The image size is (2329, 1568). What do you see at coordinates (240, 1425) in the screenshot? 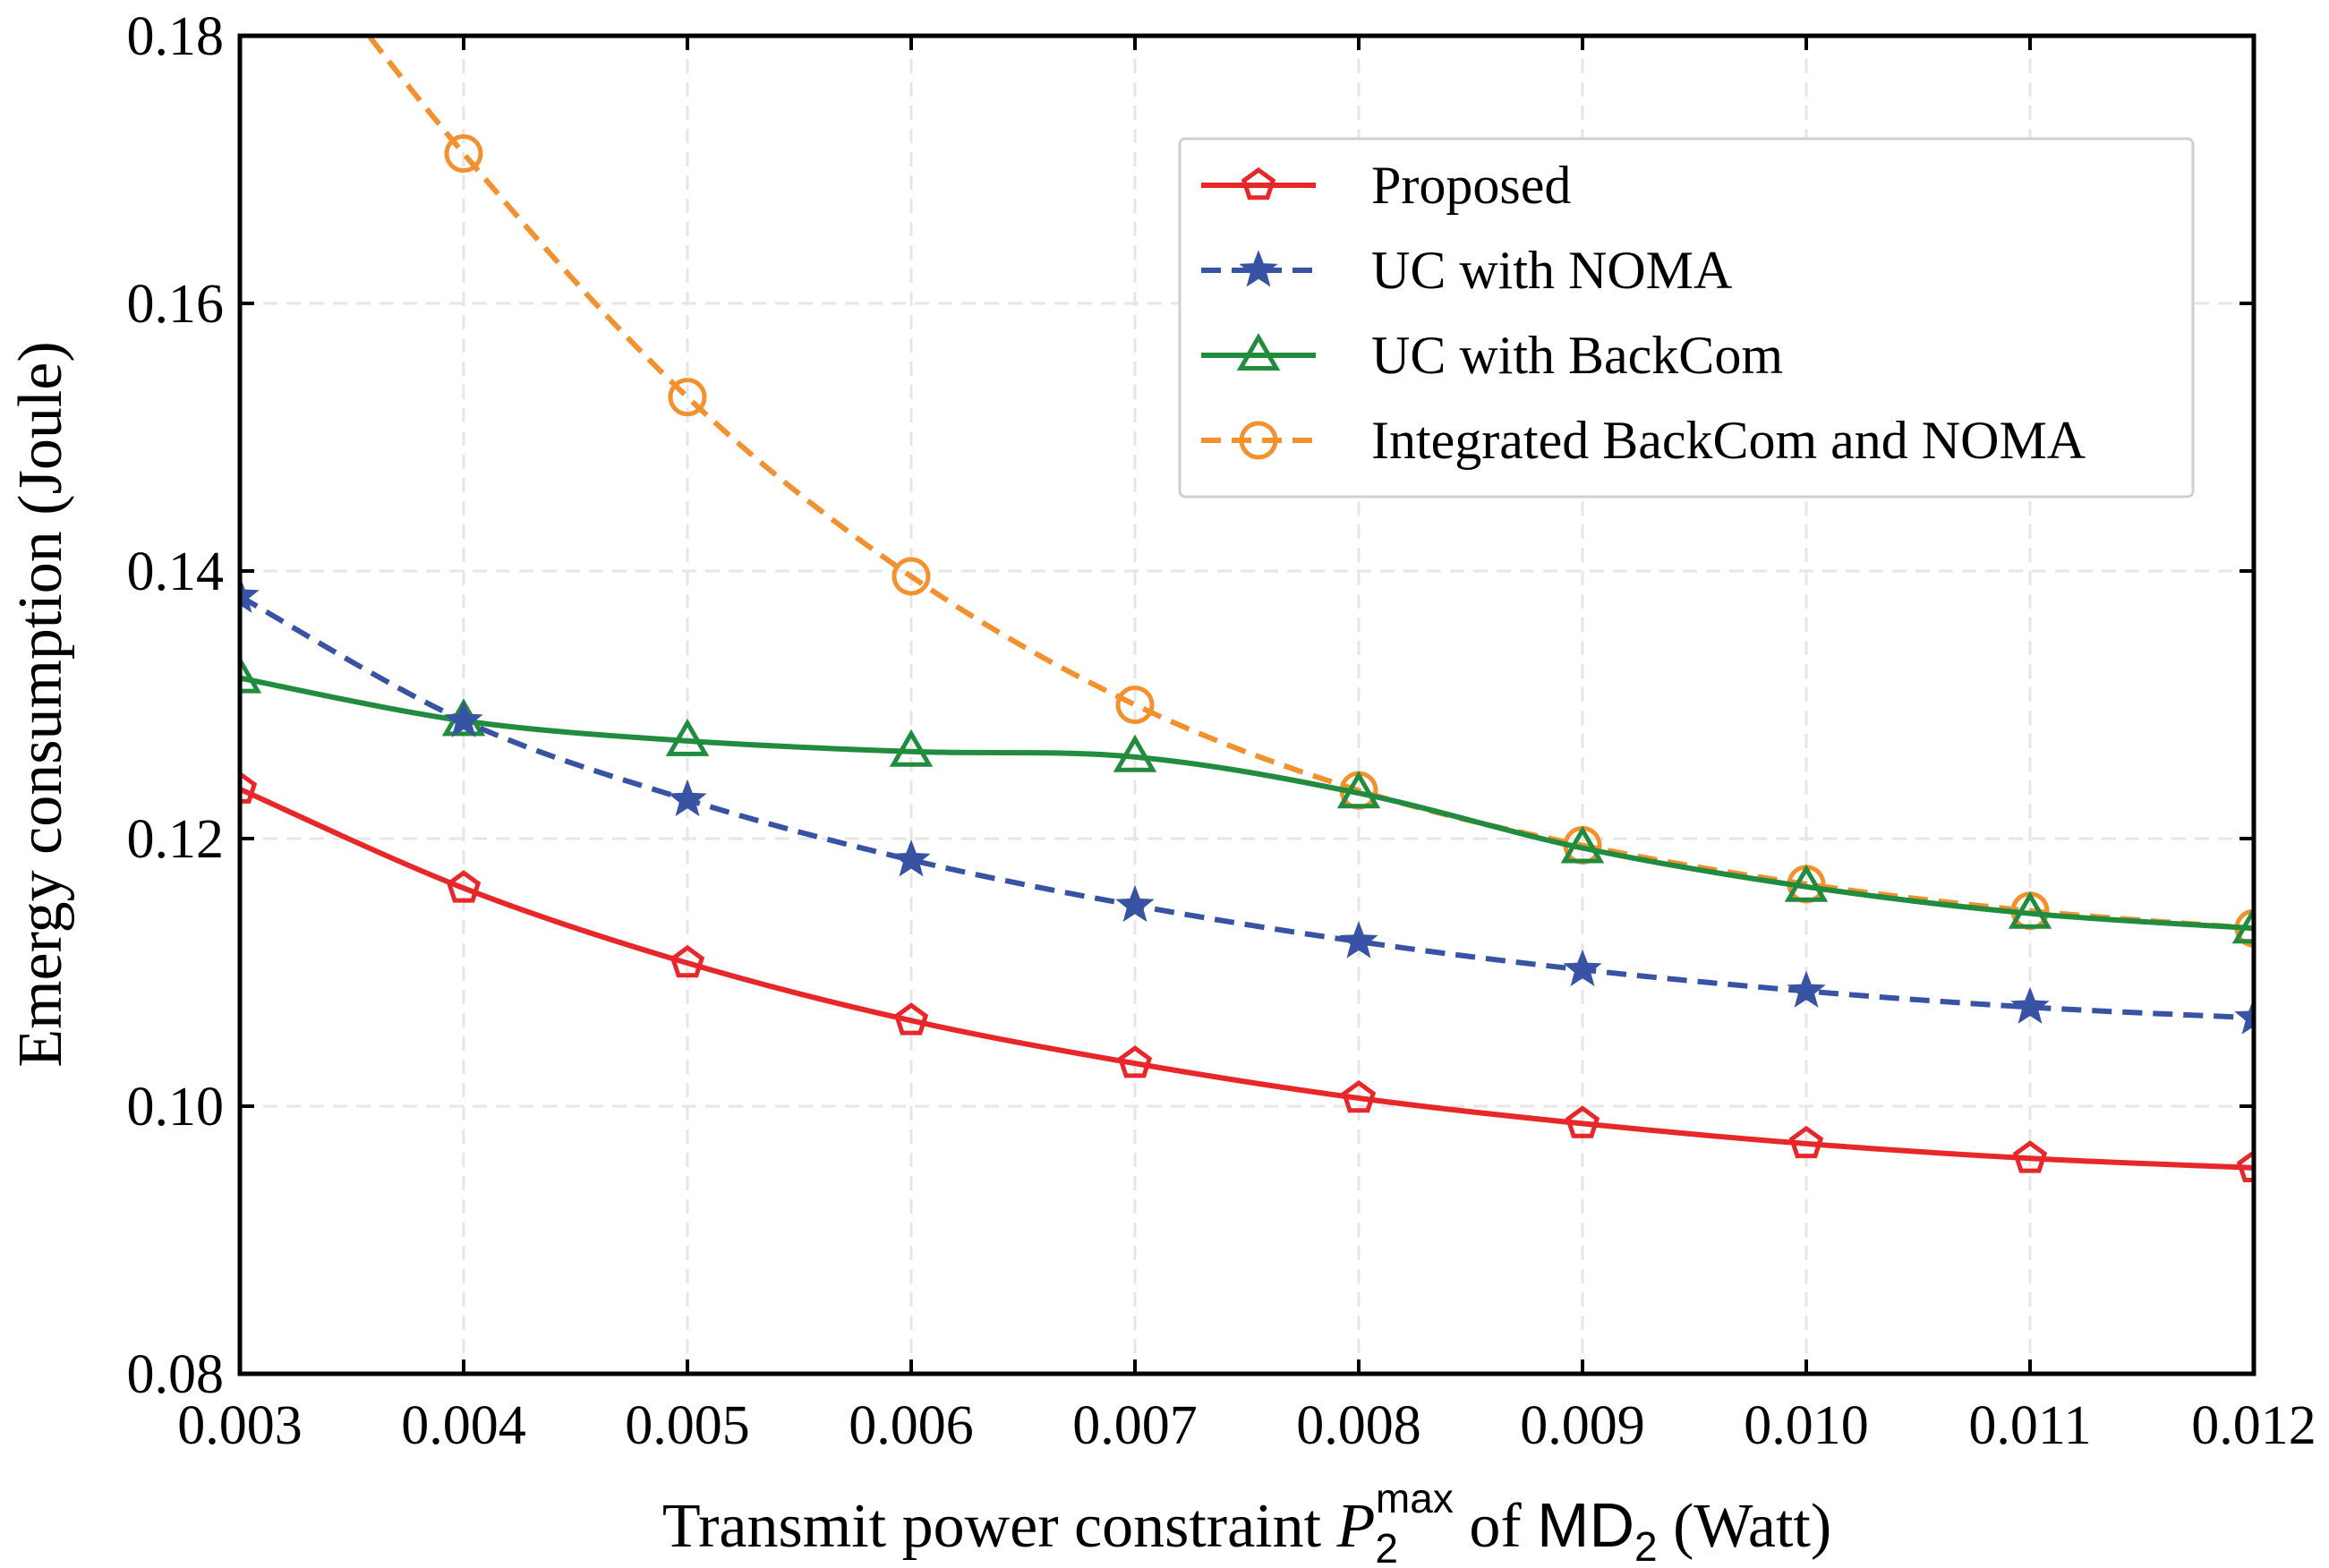
I see `x-tick-label: 0.003` at bounding box center [240, 1425].